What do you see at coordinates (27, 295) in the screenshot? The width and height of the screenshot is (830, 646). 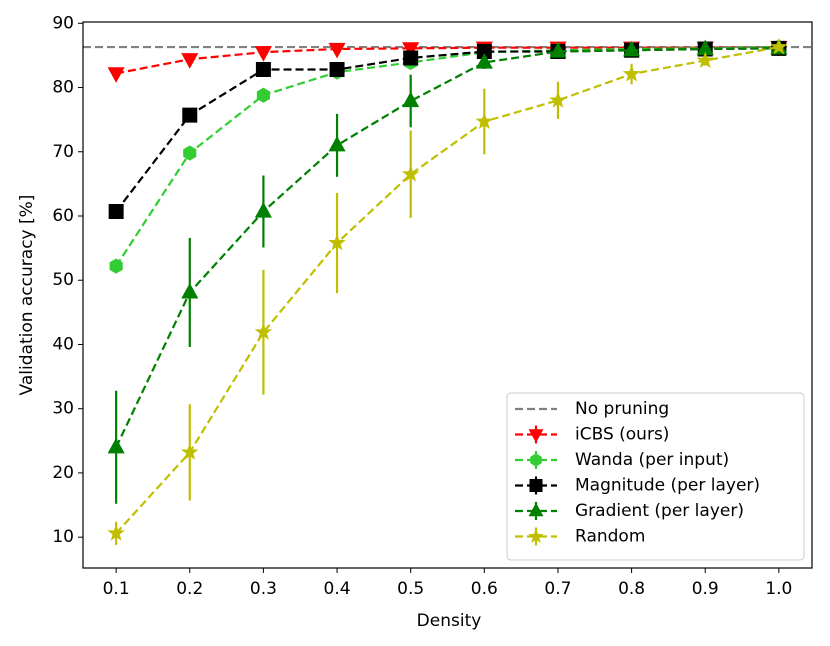 I see `y-axis-label: Validation accuracy [%]` at bounding box center [27, 295].